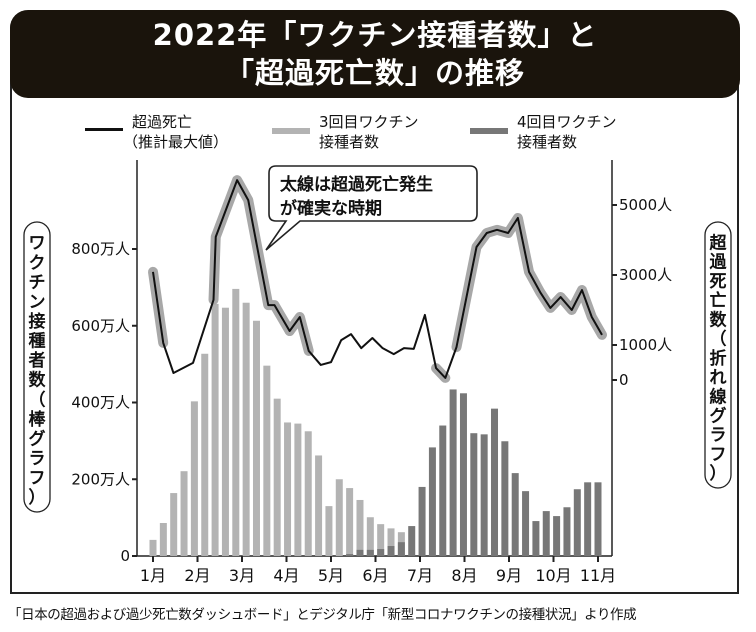 Image resolution: width=756 pixels, height=632 pixels. I want to click on legend-label-0-line2: （推計最大値）, so click(175, 142).